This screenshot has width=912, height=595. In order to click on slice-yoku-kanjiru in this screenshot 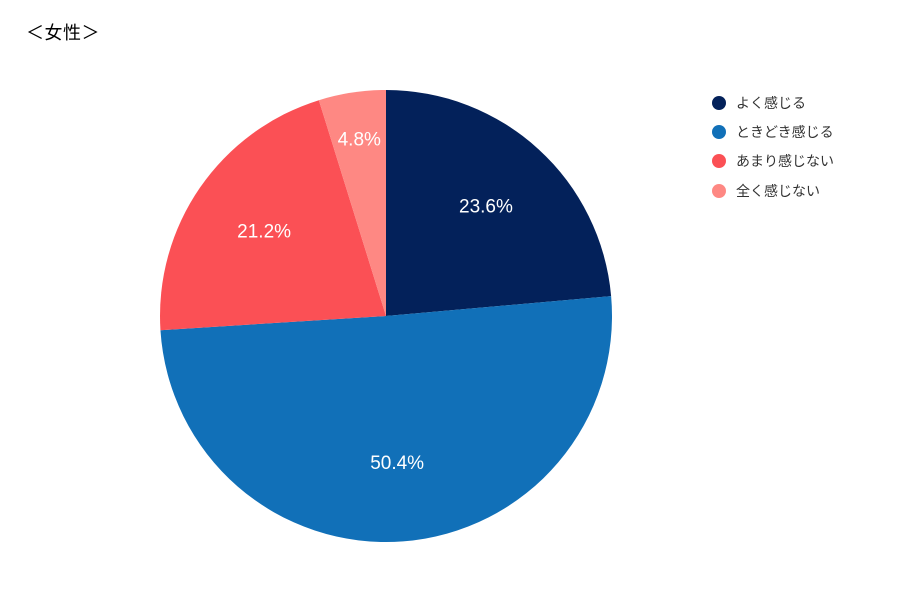, I will do `click(499, 203)`.